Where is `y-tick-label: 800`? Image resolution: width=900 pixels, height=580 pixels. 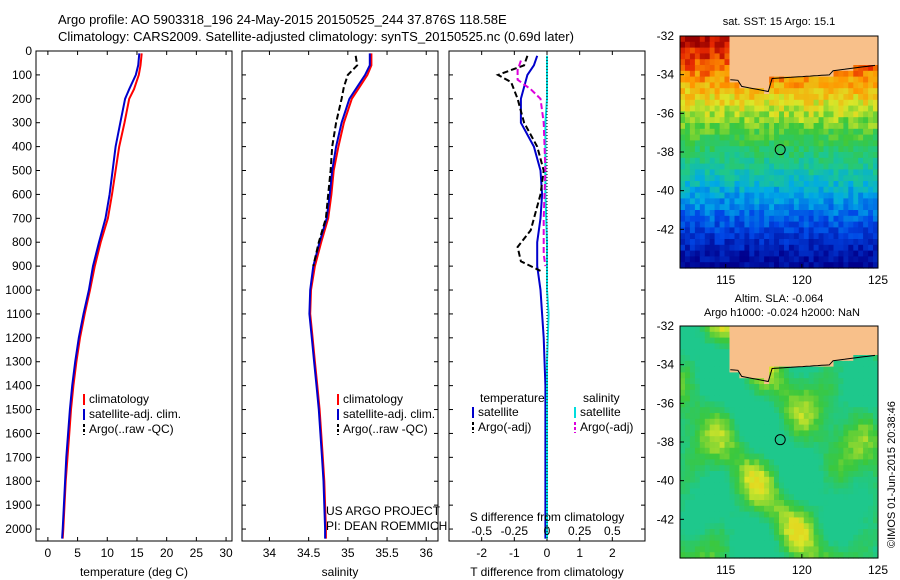 y-tick-label: 800 is located at coordinates (22, 242).